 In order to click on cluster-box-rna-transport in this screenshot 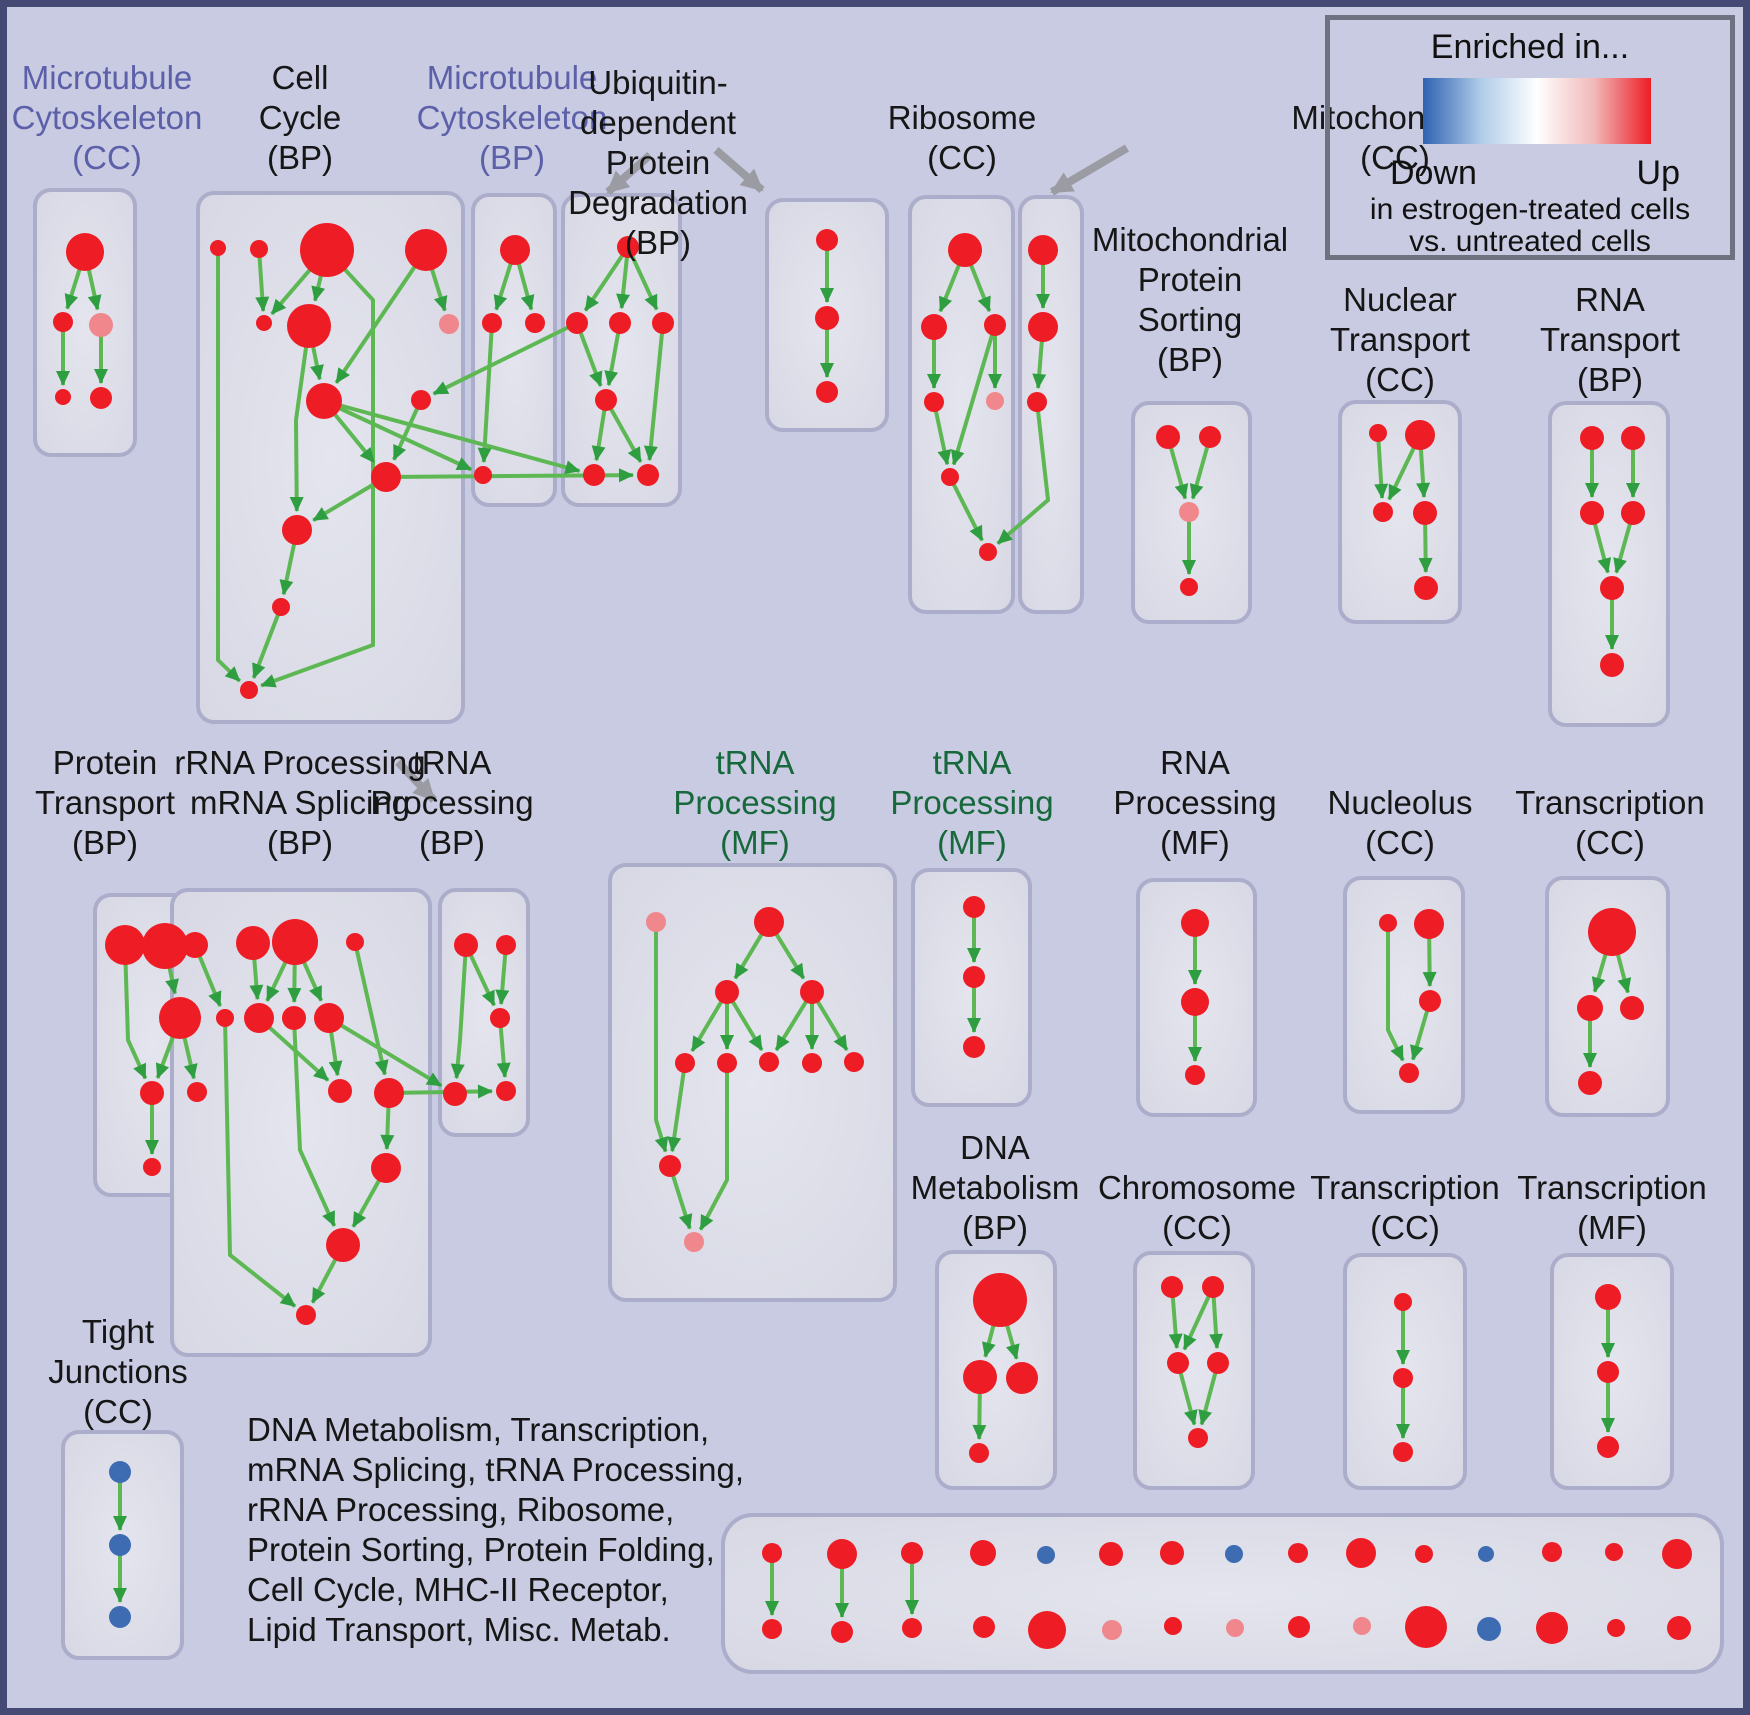, I will do `click(1609, 564)`.